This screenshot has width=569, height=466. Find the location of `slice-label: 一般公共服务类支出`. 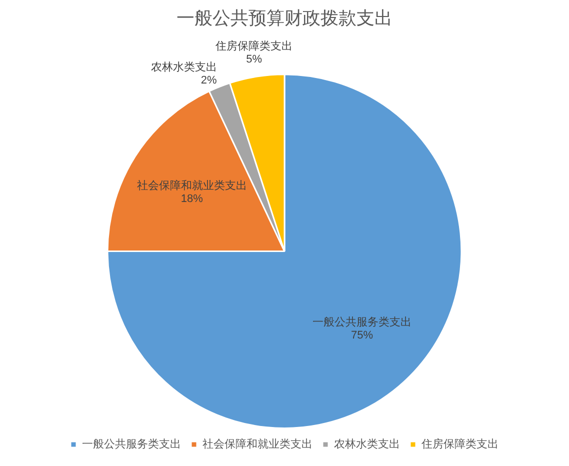

slice-label: 一般公共服务类支出 is located at coordinates (362, 321).